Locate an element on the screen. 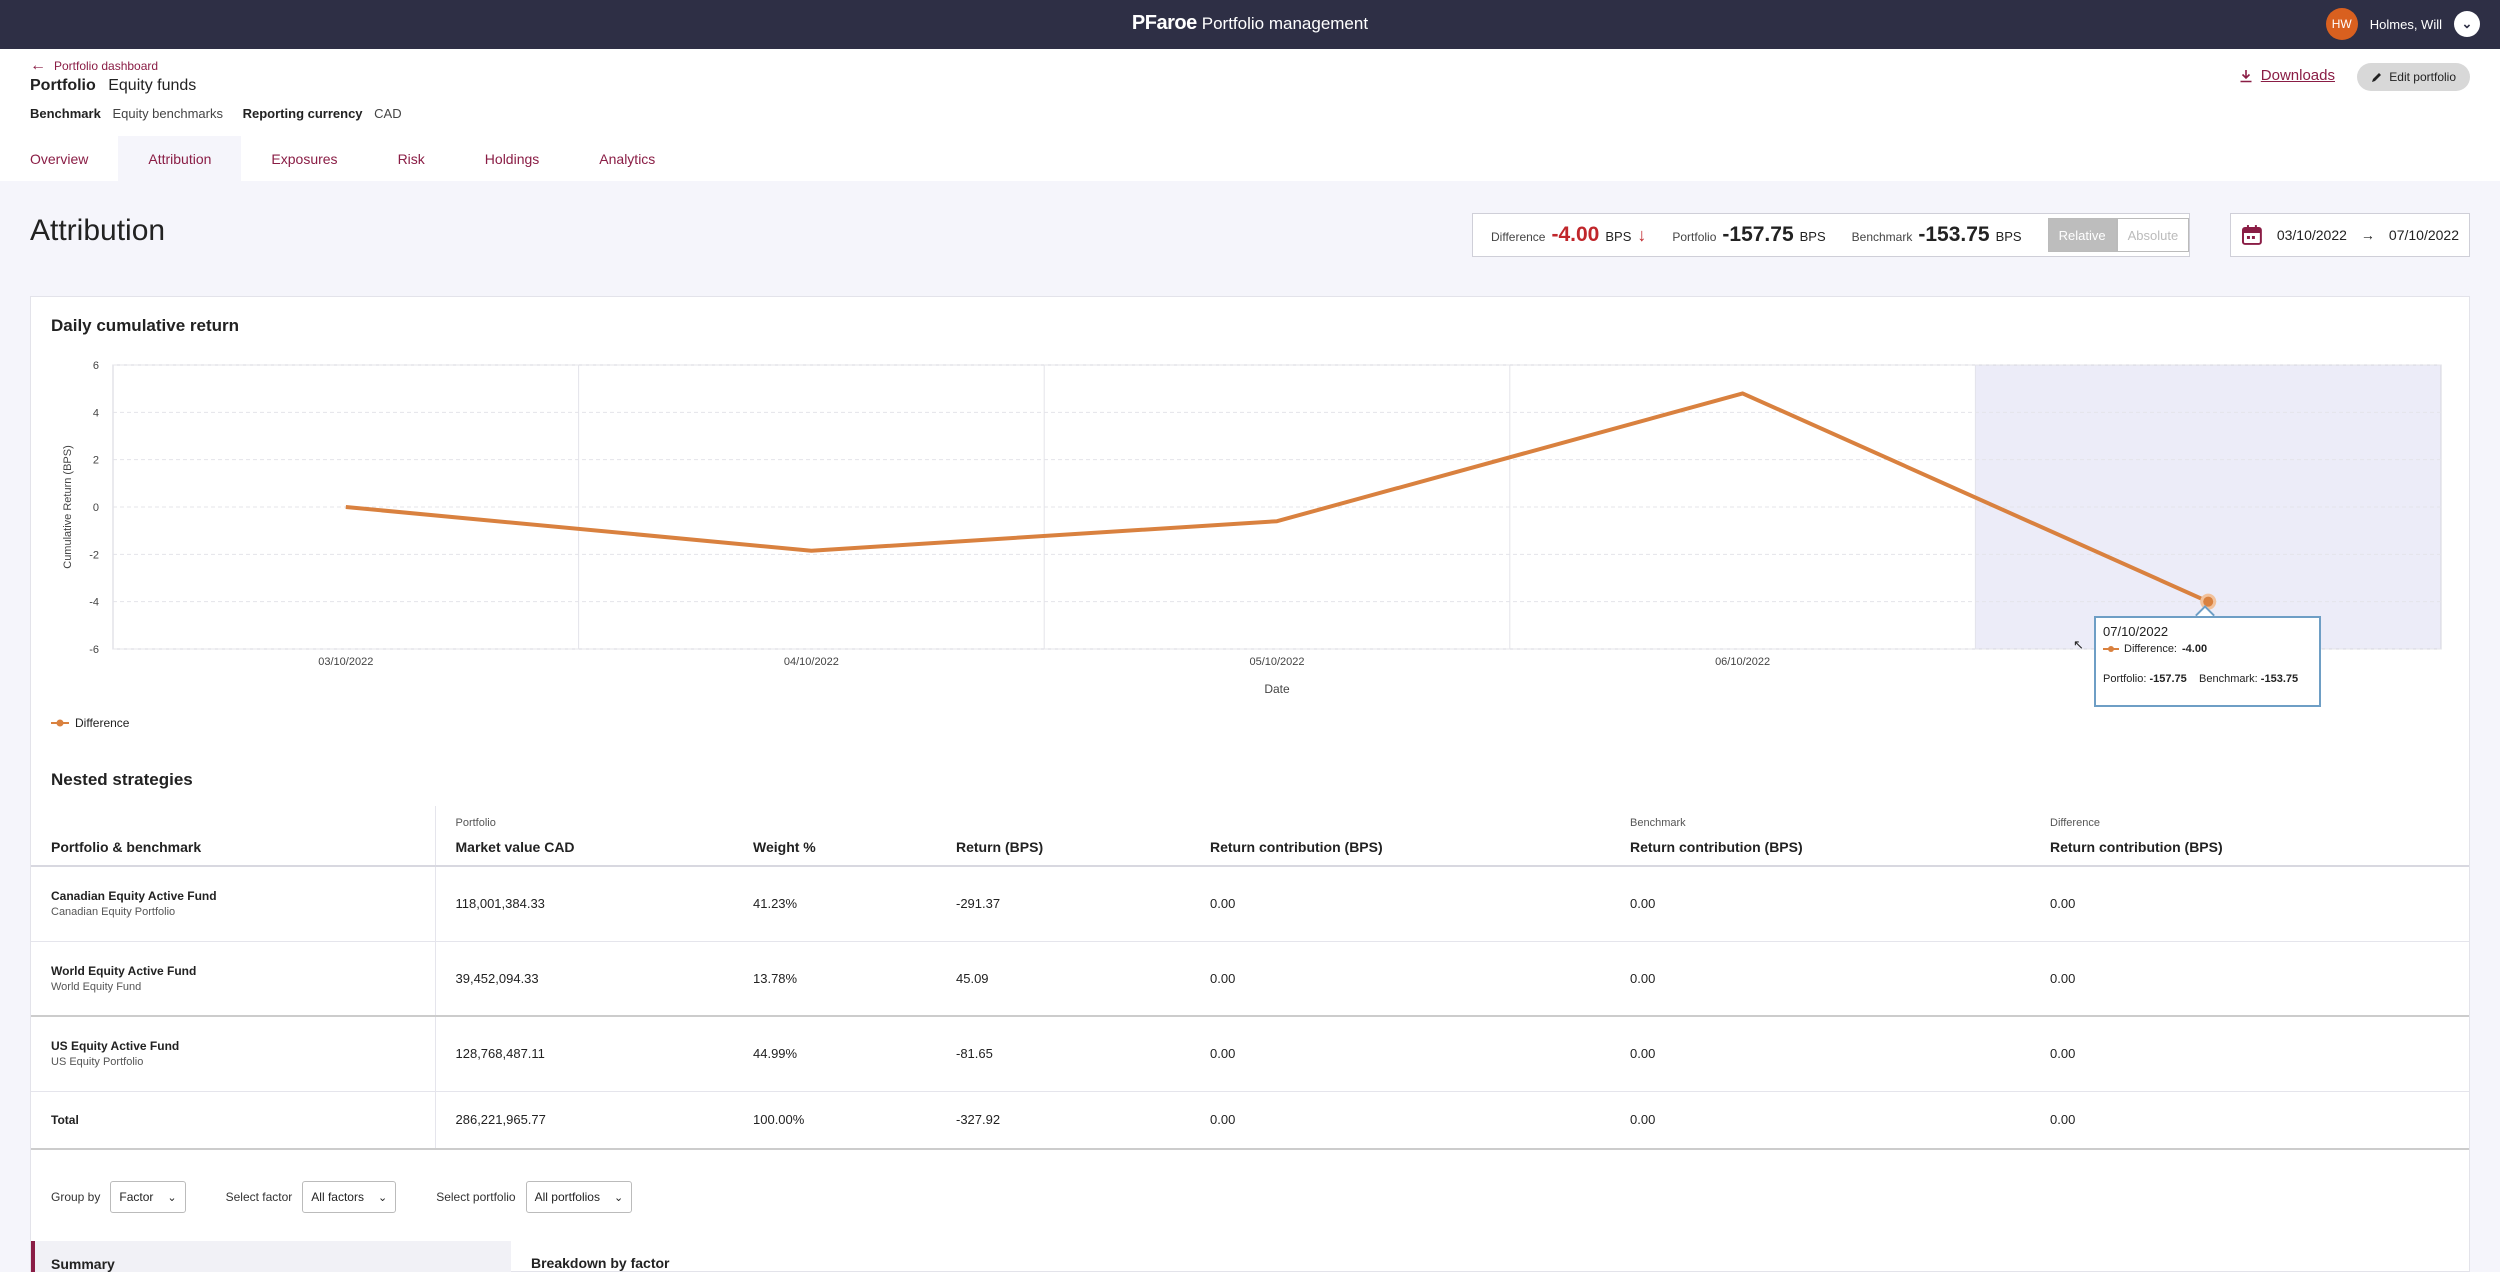 Image resolution: width=2500 pixels, height=1272 pixels. calendar-icon is located at coordinates (2252, 235).